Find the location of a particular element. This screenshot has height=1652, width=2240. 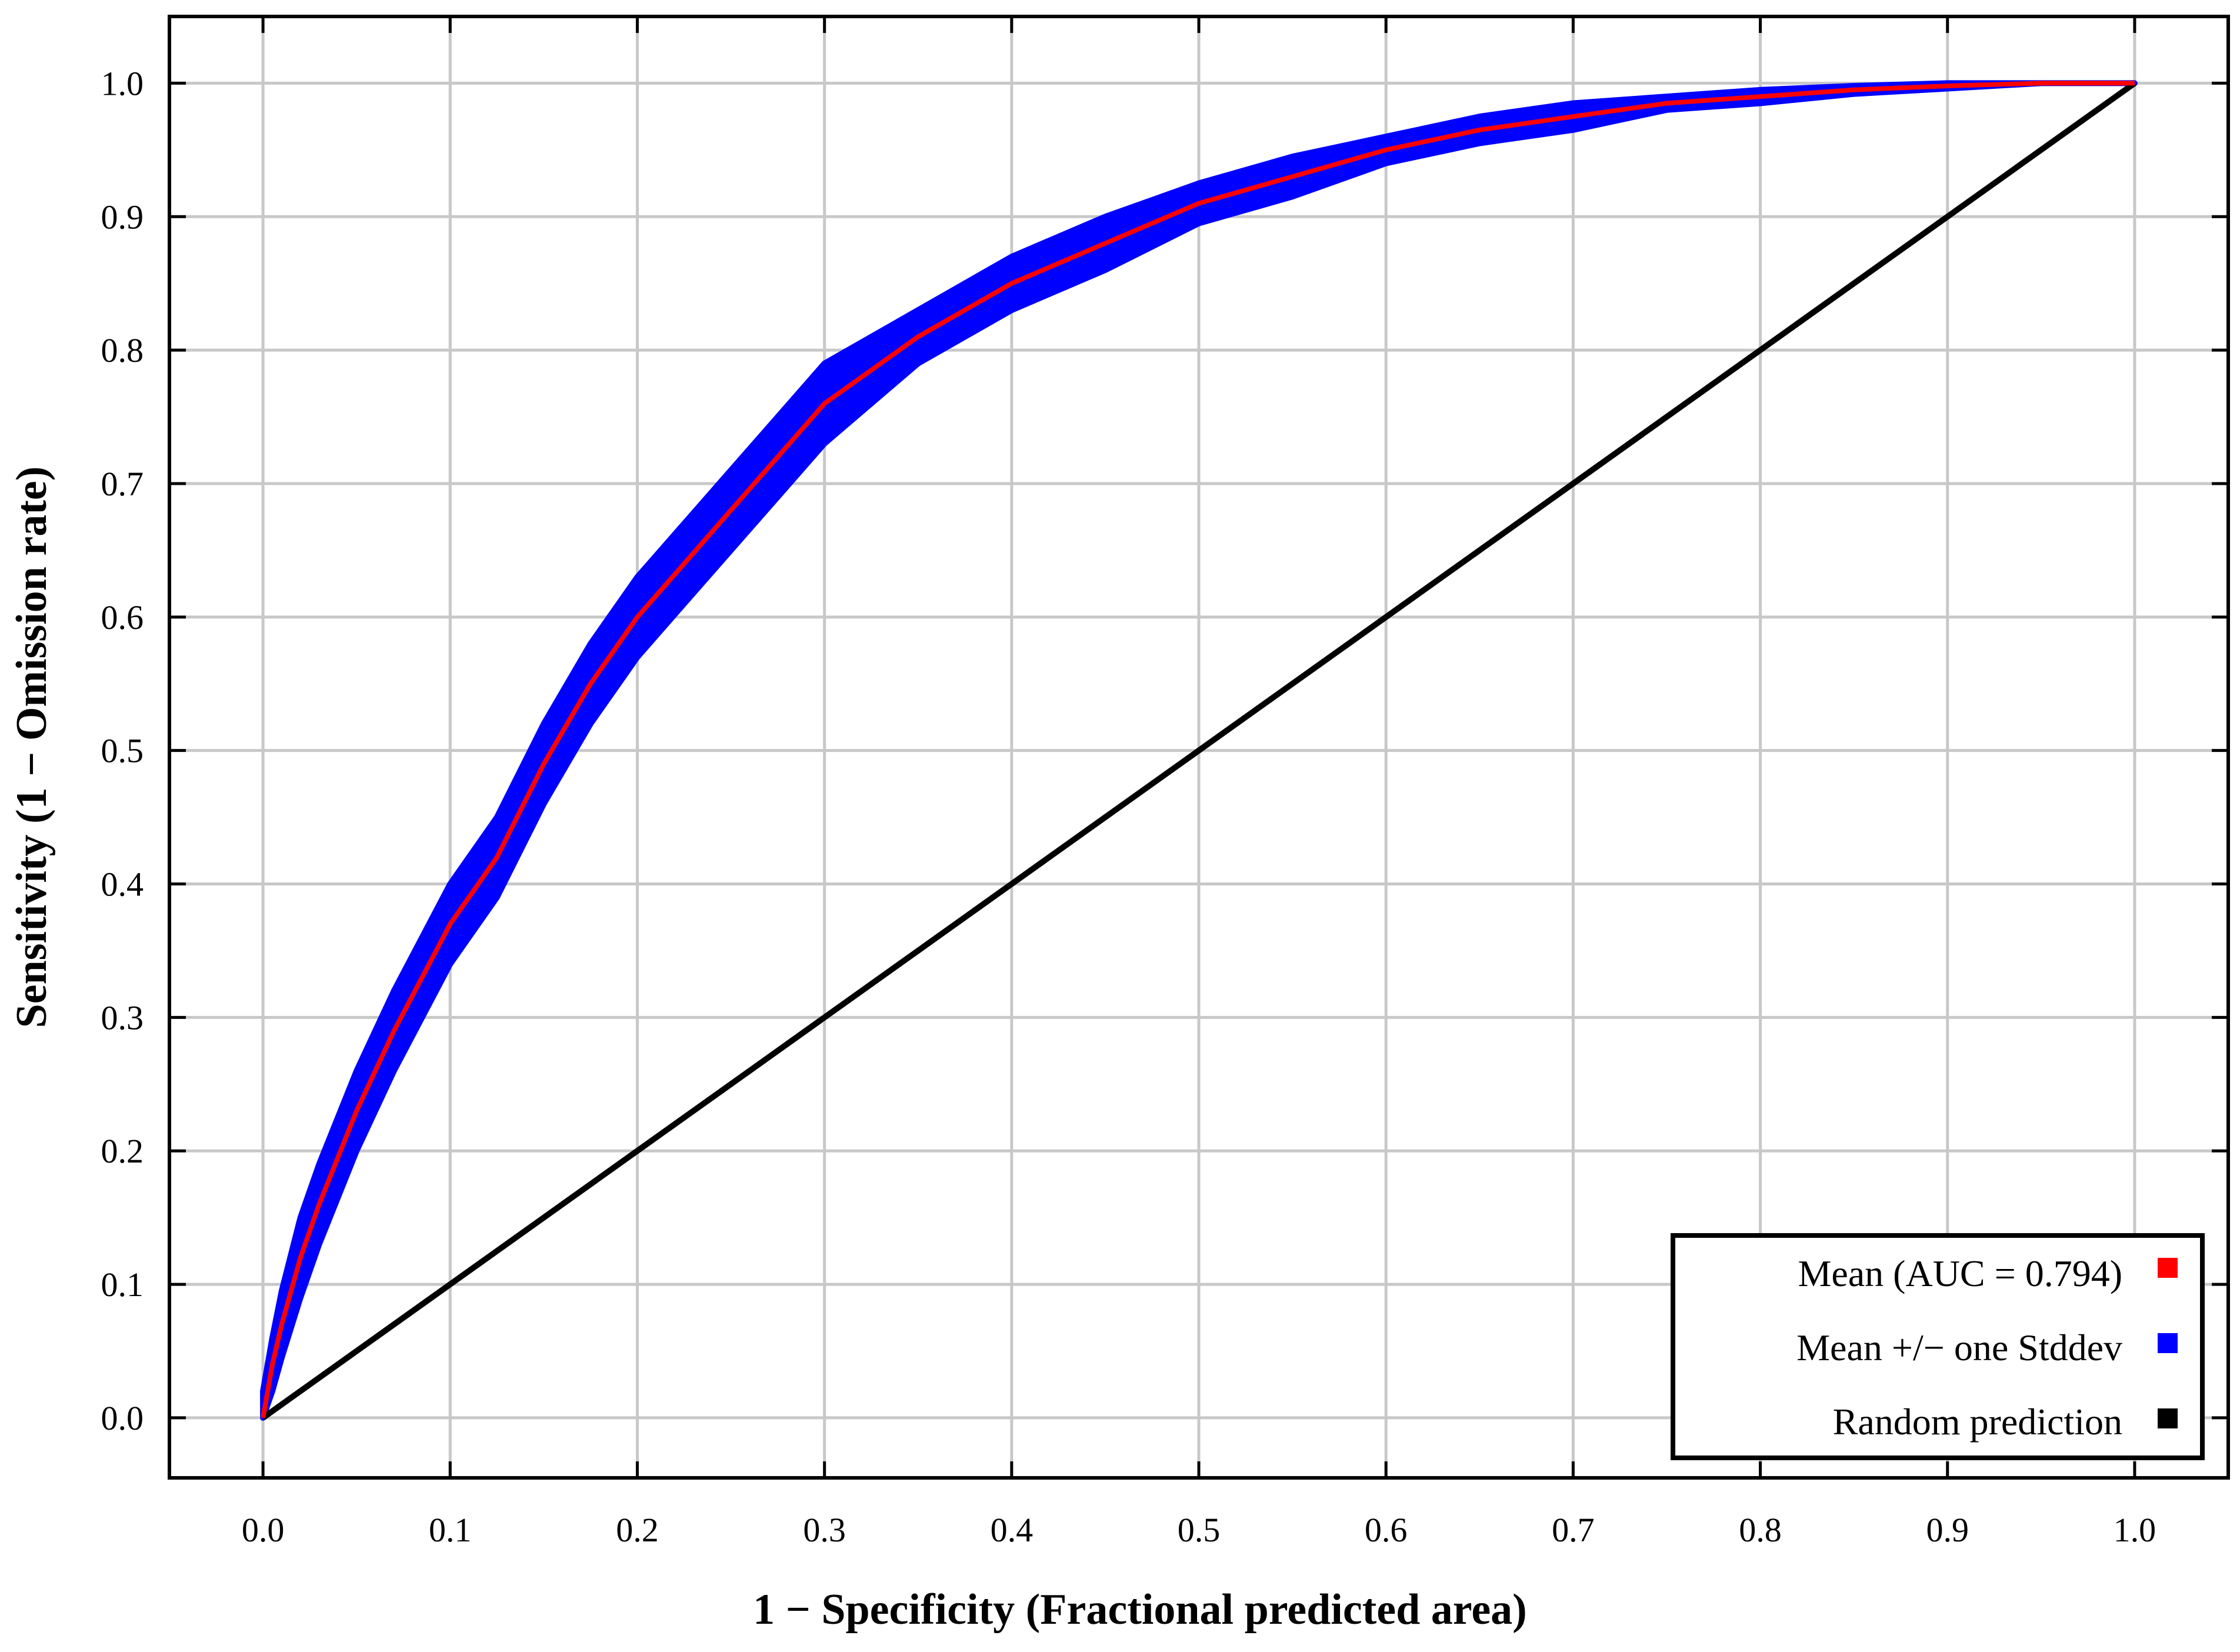

y-tick-label: 0.0 is located at coordinates (122, 1418).